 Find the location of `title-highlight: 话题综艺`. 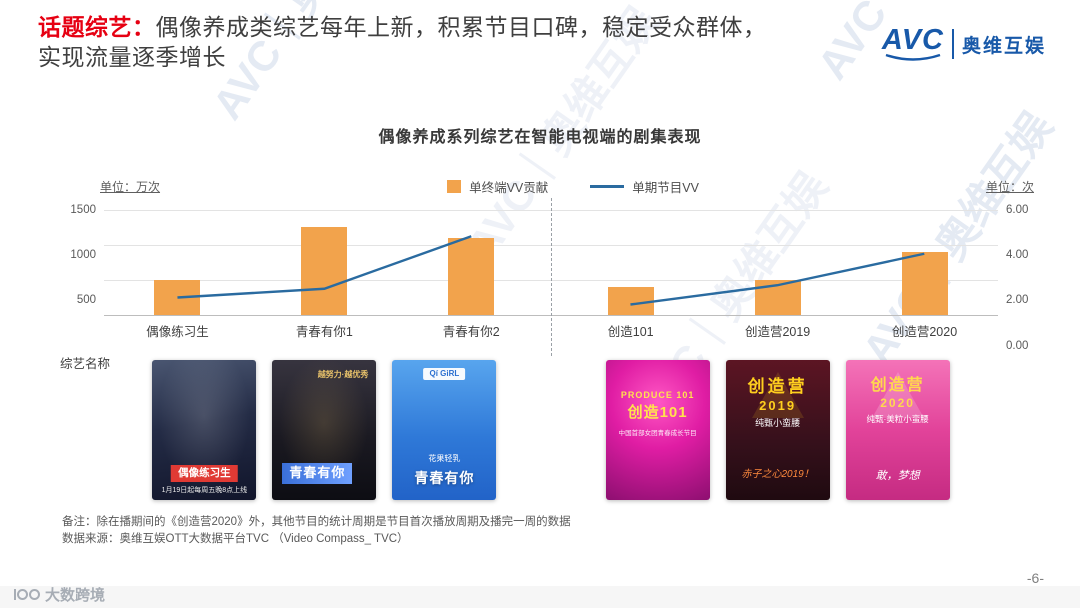

title-highlight: 话题综艺 is located at coordinates (85, 27).